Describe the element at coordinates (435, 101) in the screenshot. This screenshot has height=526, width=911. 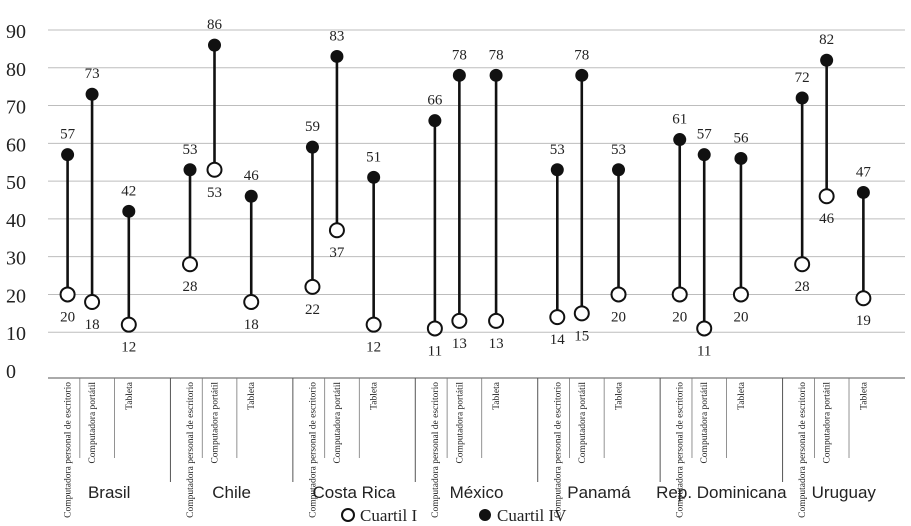
I see `data-label-cuartil-iv: 66` at that location.